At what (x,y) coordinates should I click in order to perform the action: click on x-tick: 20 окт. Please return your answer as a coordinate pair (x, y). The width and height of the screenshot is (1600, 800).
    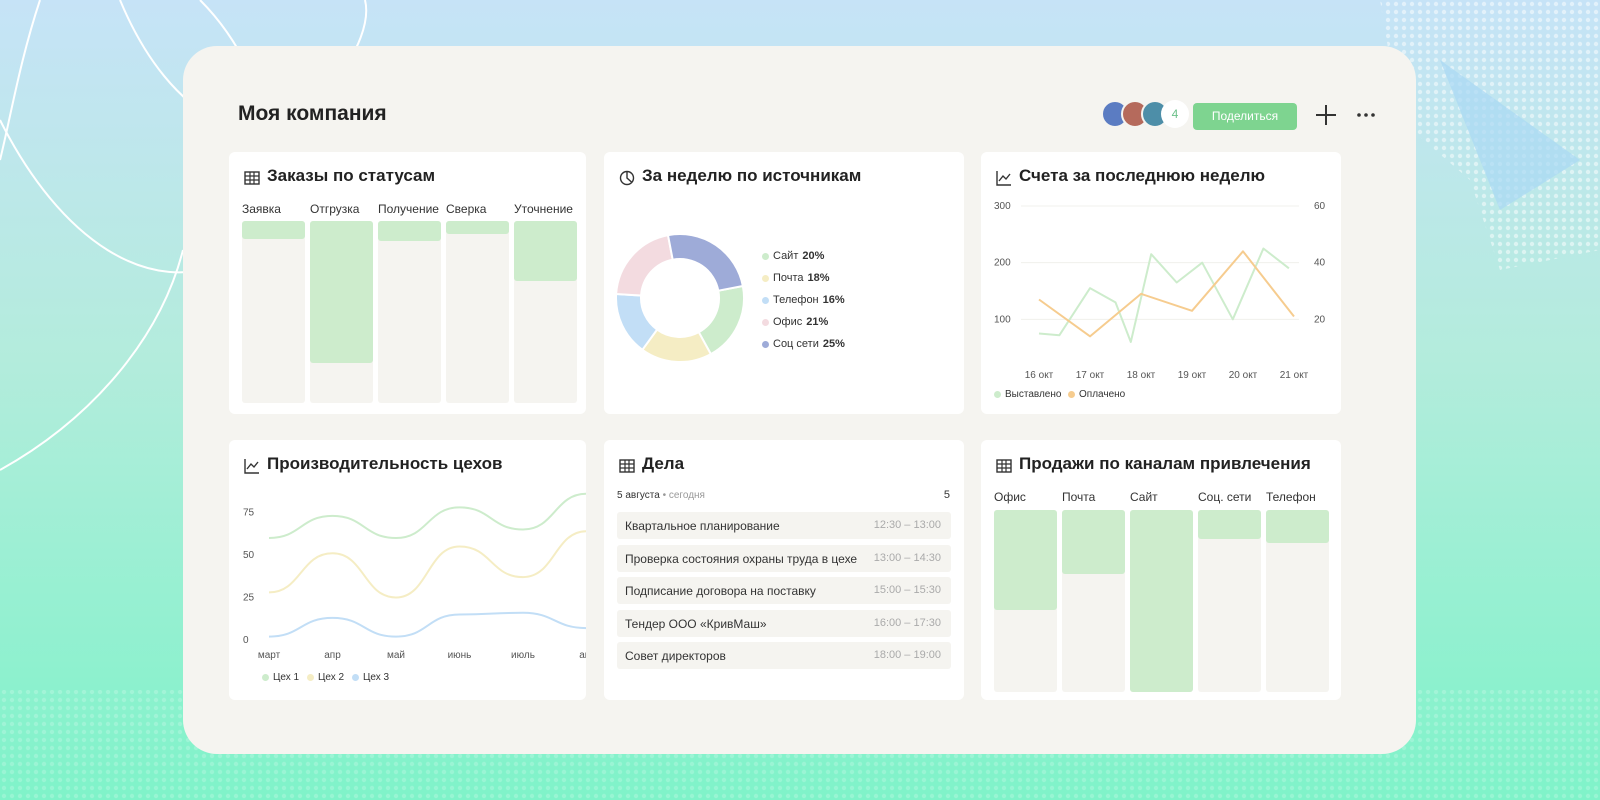
    Looking at the image, I should click on (1243, 375).